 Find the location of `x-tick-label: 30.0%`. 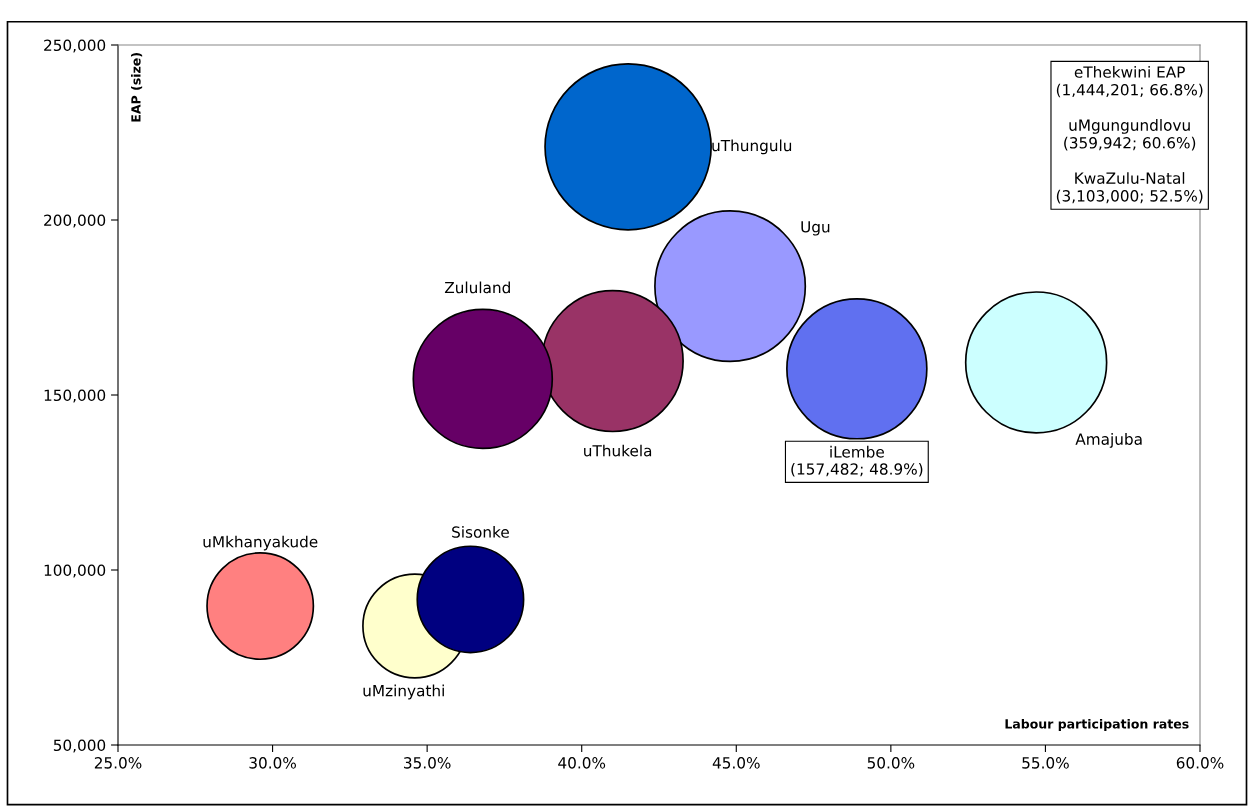

x-tick-label: 30.0% is located at coordinates (272, 763).